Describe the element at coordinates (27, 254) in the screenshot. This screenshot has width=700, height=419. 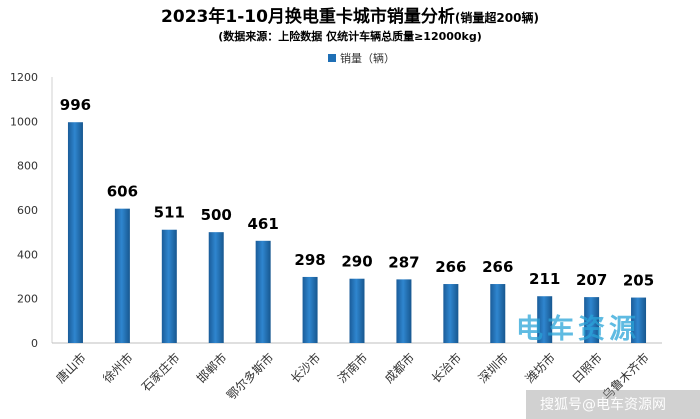
I see `y-tick-label: 400` at that location.